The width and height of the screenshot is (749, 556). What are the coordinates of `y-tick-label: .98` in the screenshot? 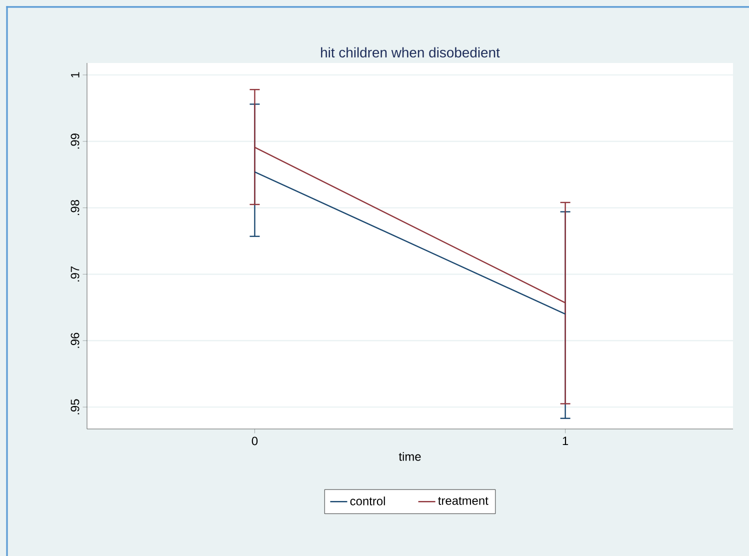 It's located at (75, 208).